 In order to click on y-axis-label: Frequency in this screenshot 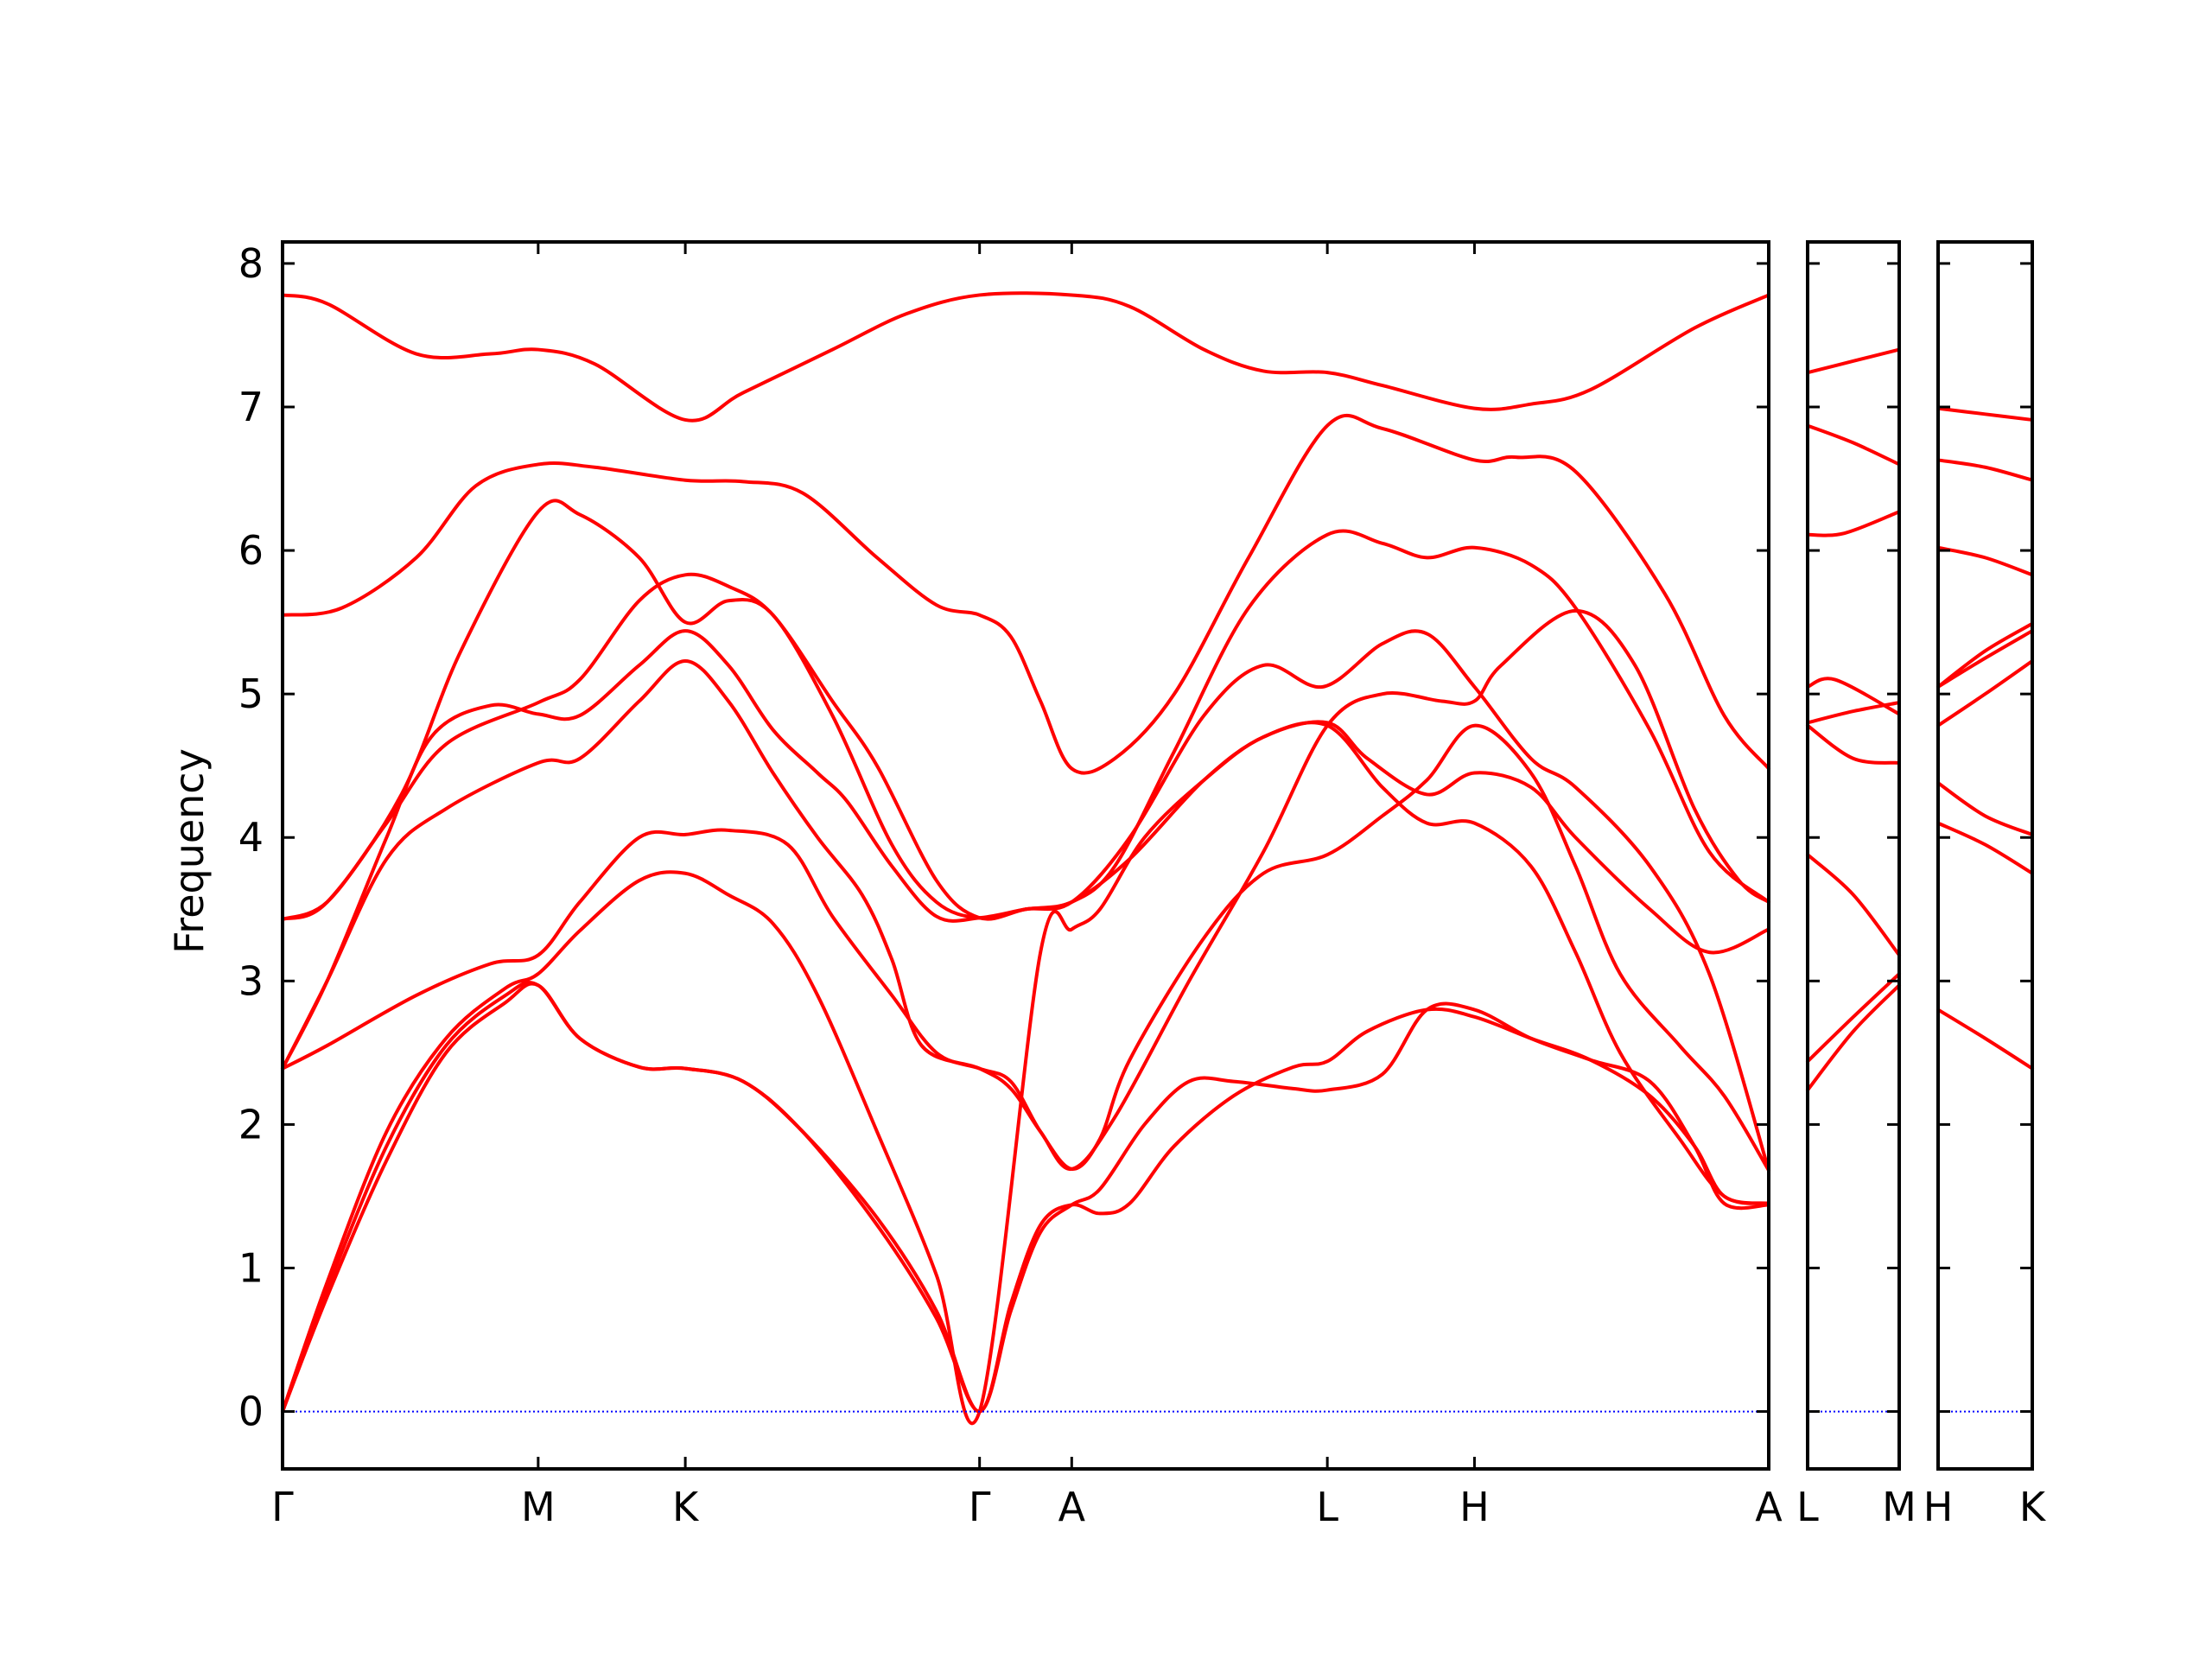, I will do `click(189, 851)`.